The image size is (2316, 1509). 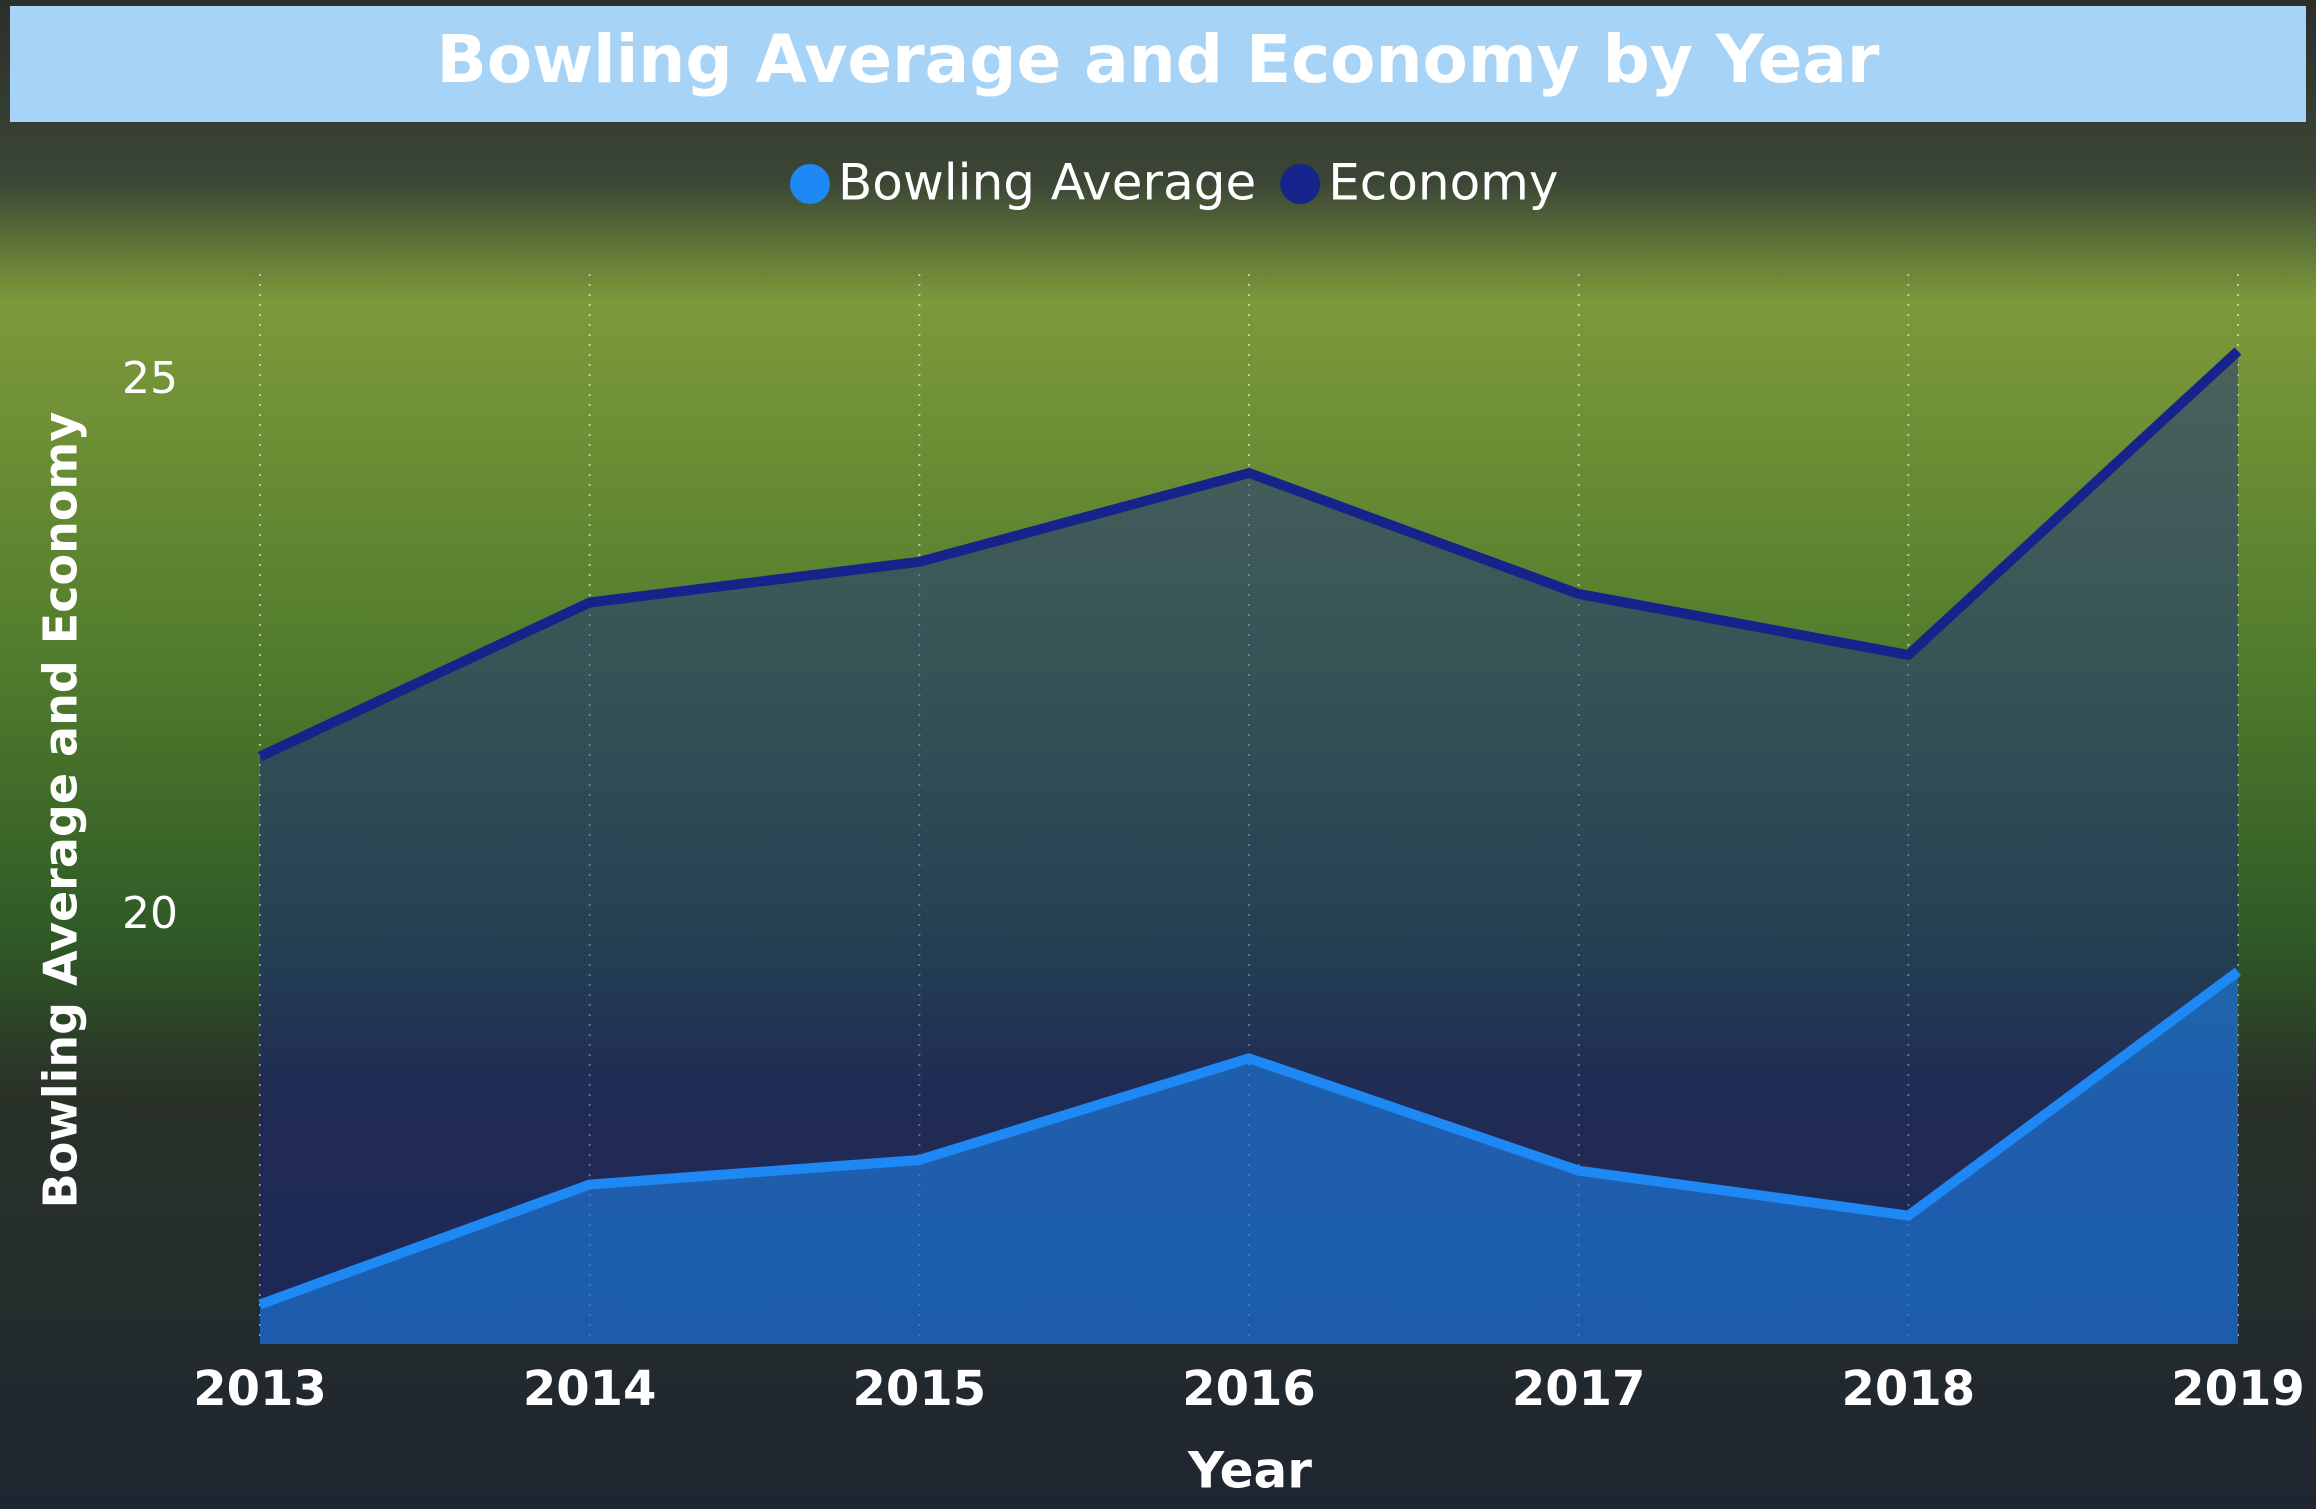 I want to click on legend-label: Bowling Average, so click(x=1047, y=183).